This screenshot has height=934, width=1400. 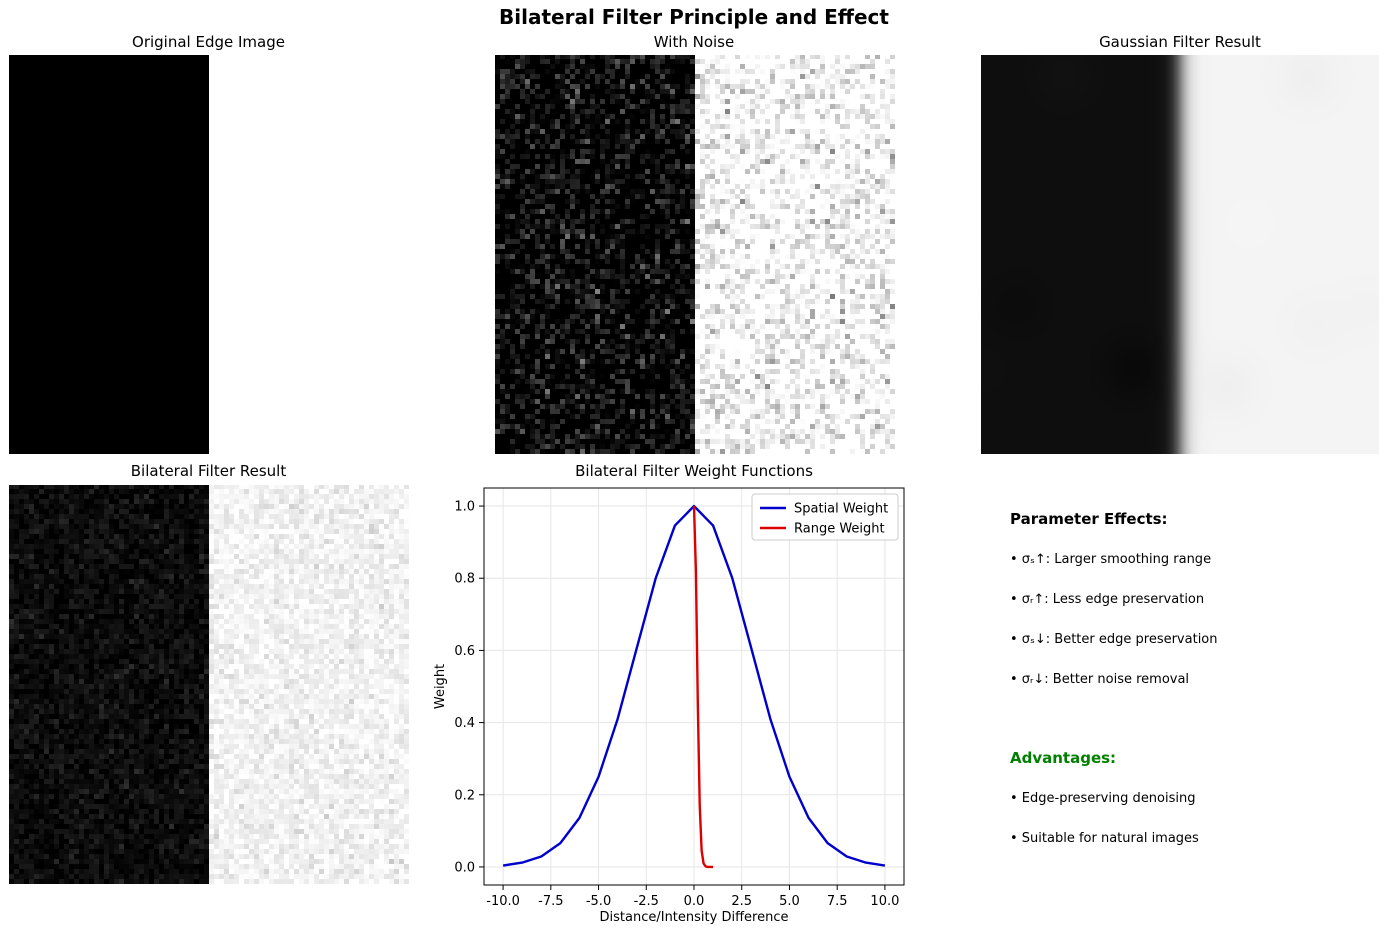 I want to click on x-tick-label: -10.0, so click(x=503, y=901).